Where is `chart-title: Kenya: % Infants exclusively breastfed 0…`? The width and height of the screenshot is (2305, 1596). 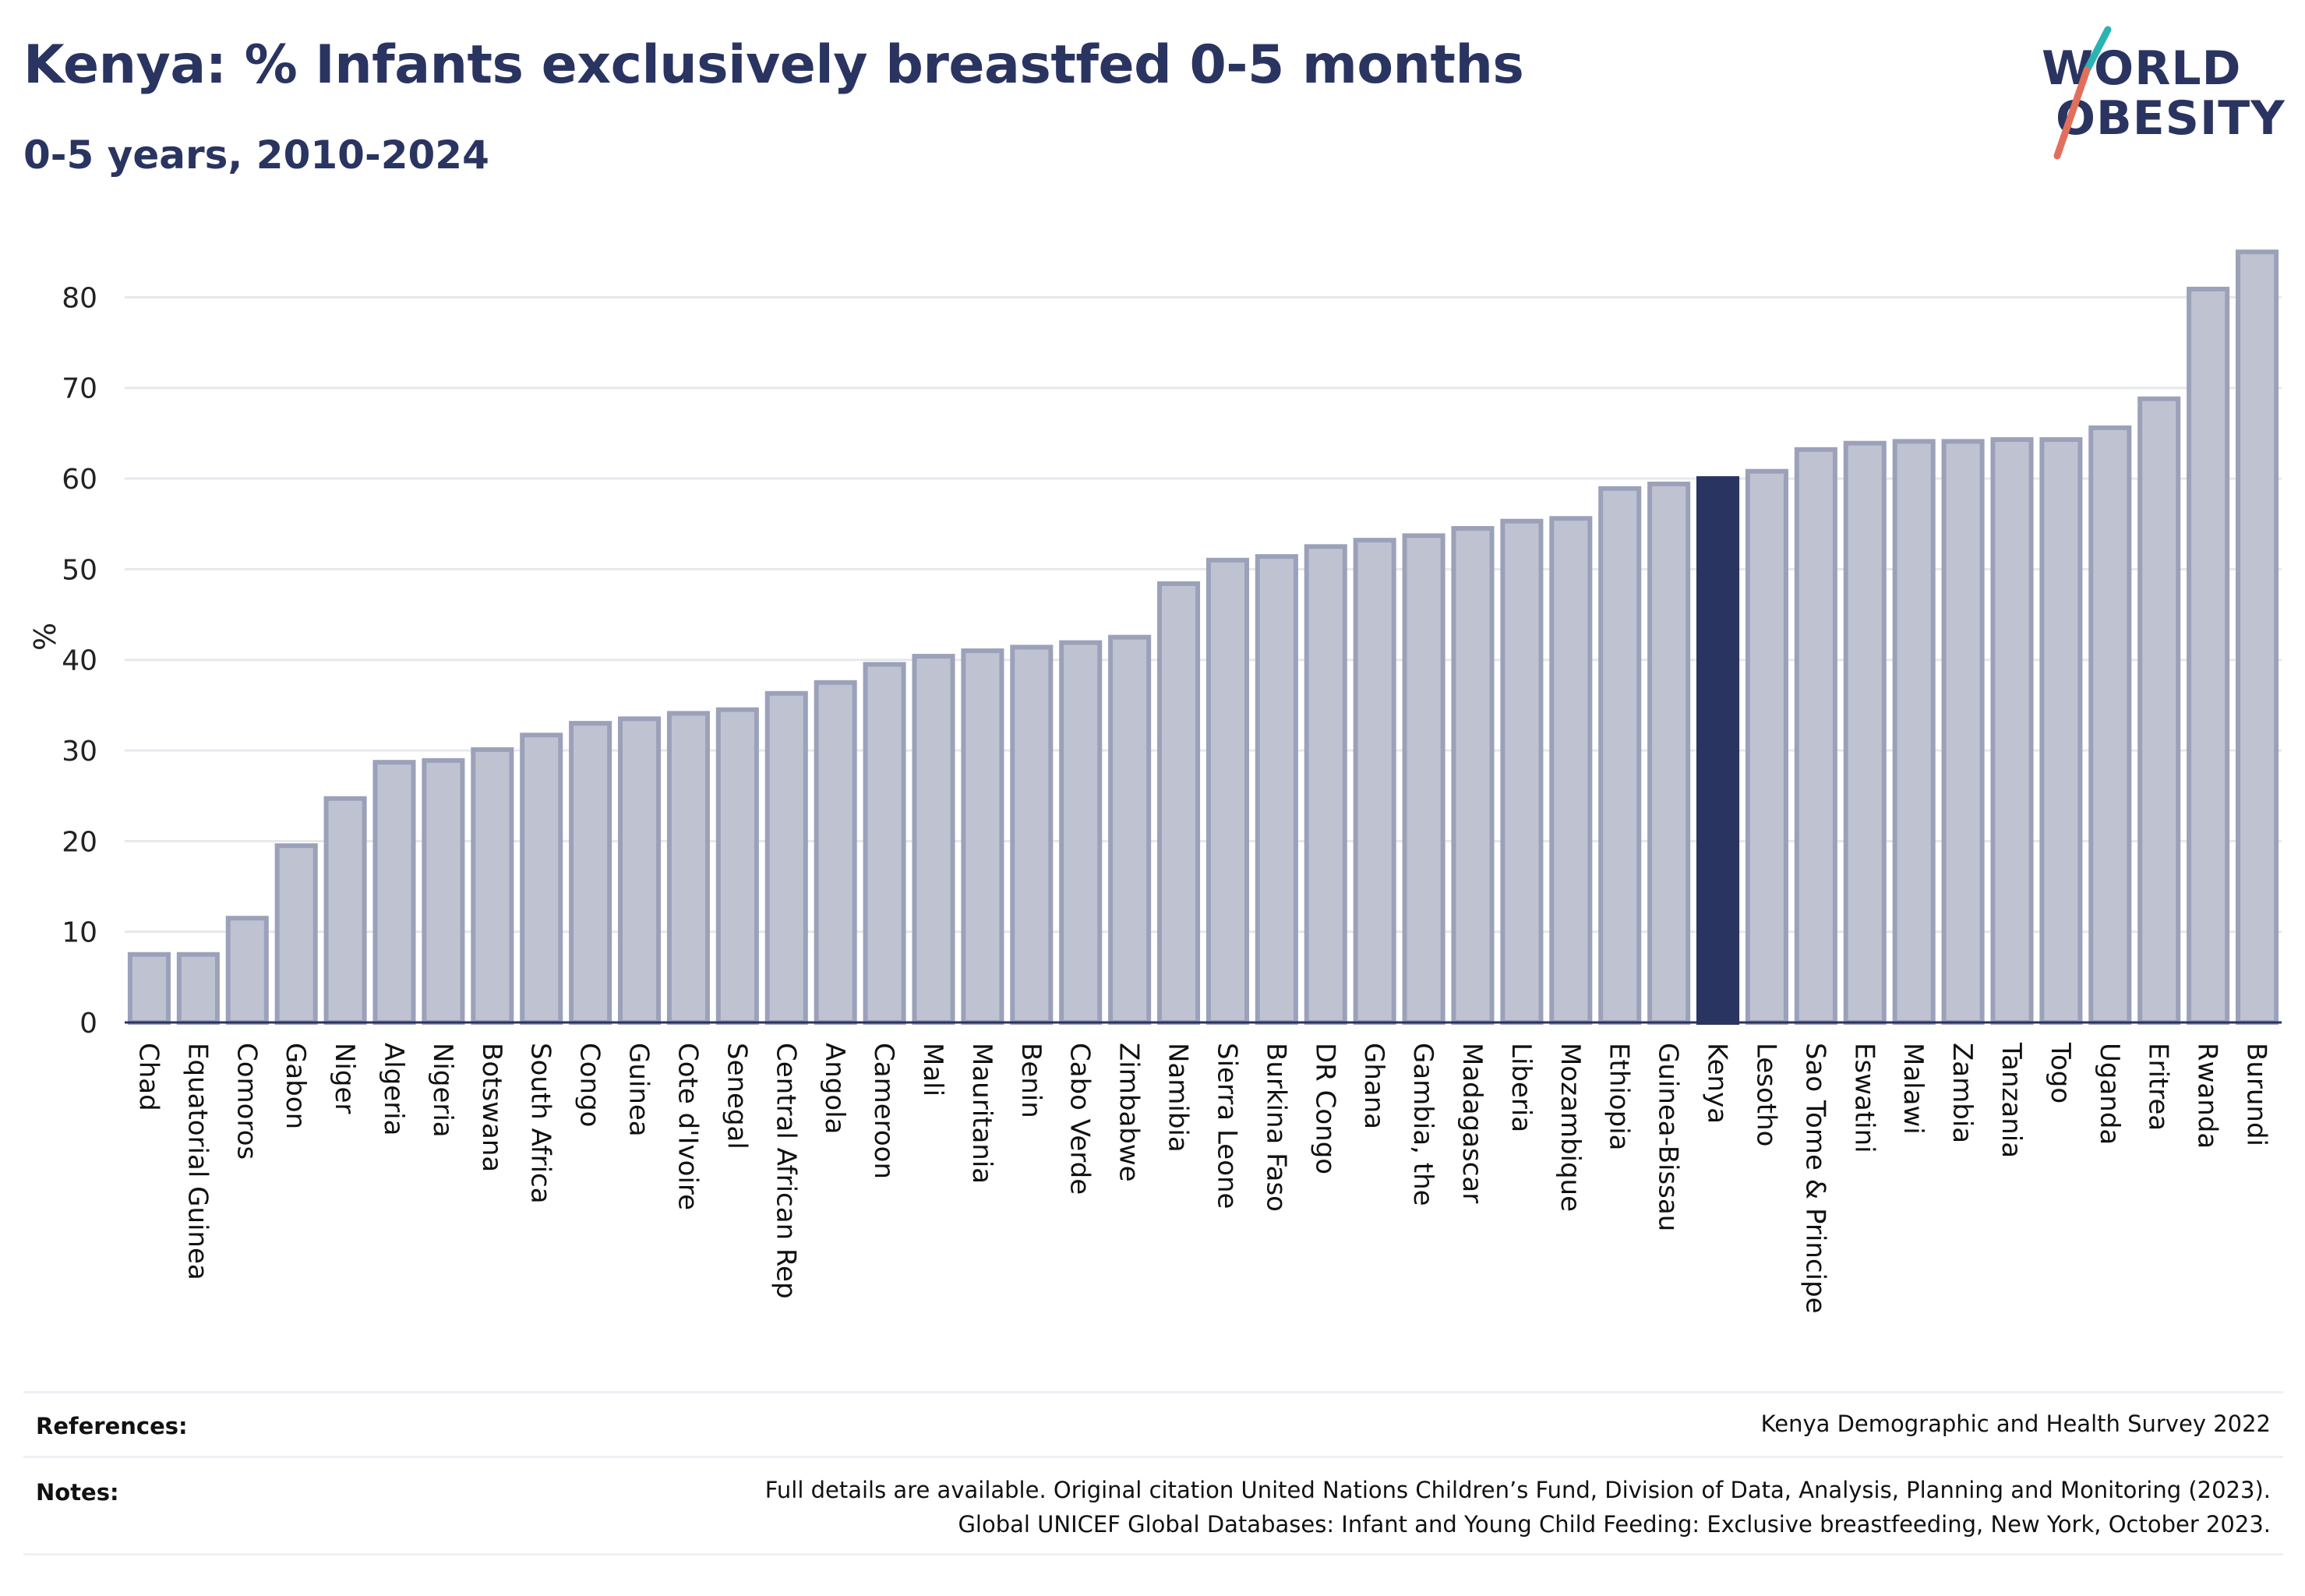 chart-title: Kenya: % Infants exclusively breastfed 0… is located at coordinates (773, 65).